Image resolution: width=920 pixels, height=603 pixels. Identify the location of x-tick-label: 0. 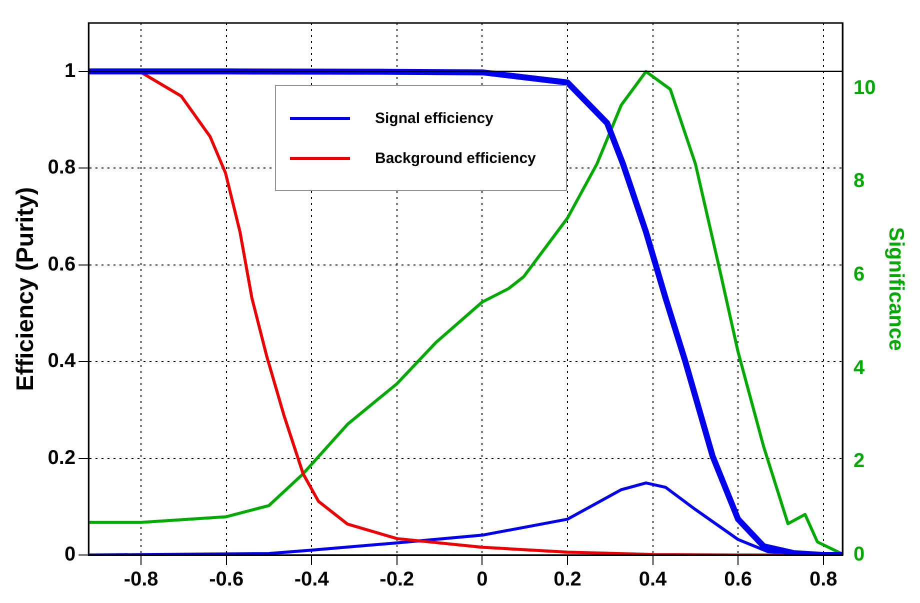
(482, 579).